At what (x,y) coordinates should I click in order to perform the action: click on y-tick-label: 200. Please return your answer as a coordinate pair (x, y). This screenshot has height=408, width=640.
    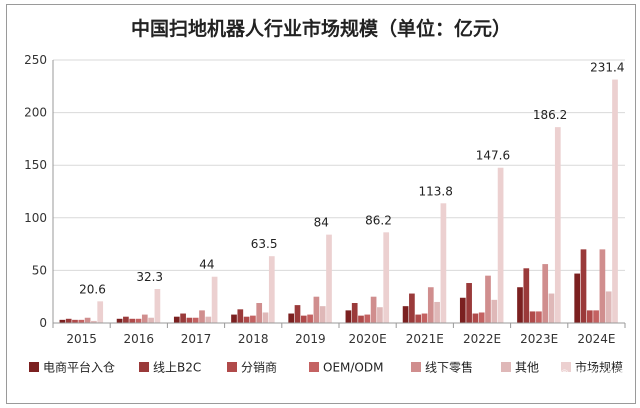
    Looking at the image, I should click on (35, 113).